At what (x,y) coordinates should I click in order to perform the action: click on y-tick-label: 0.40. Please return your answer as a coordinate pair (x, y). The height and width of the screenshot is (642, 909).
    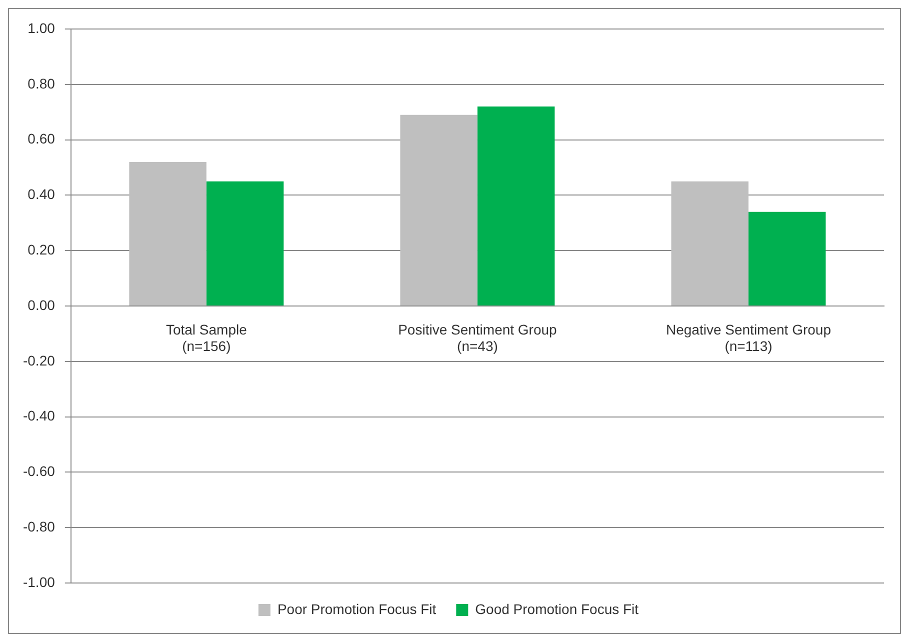
    Looking at the image, I should click on (42, 194).